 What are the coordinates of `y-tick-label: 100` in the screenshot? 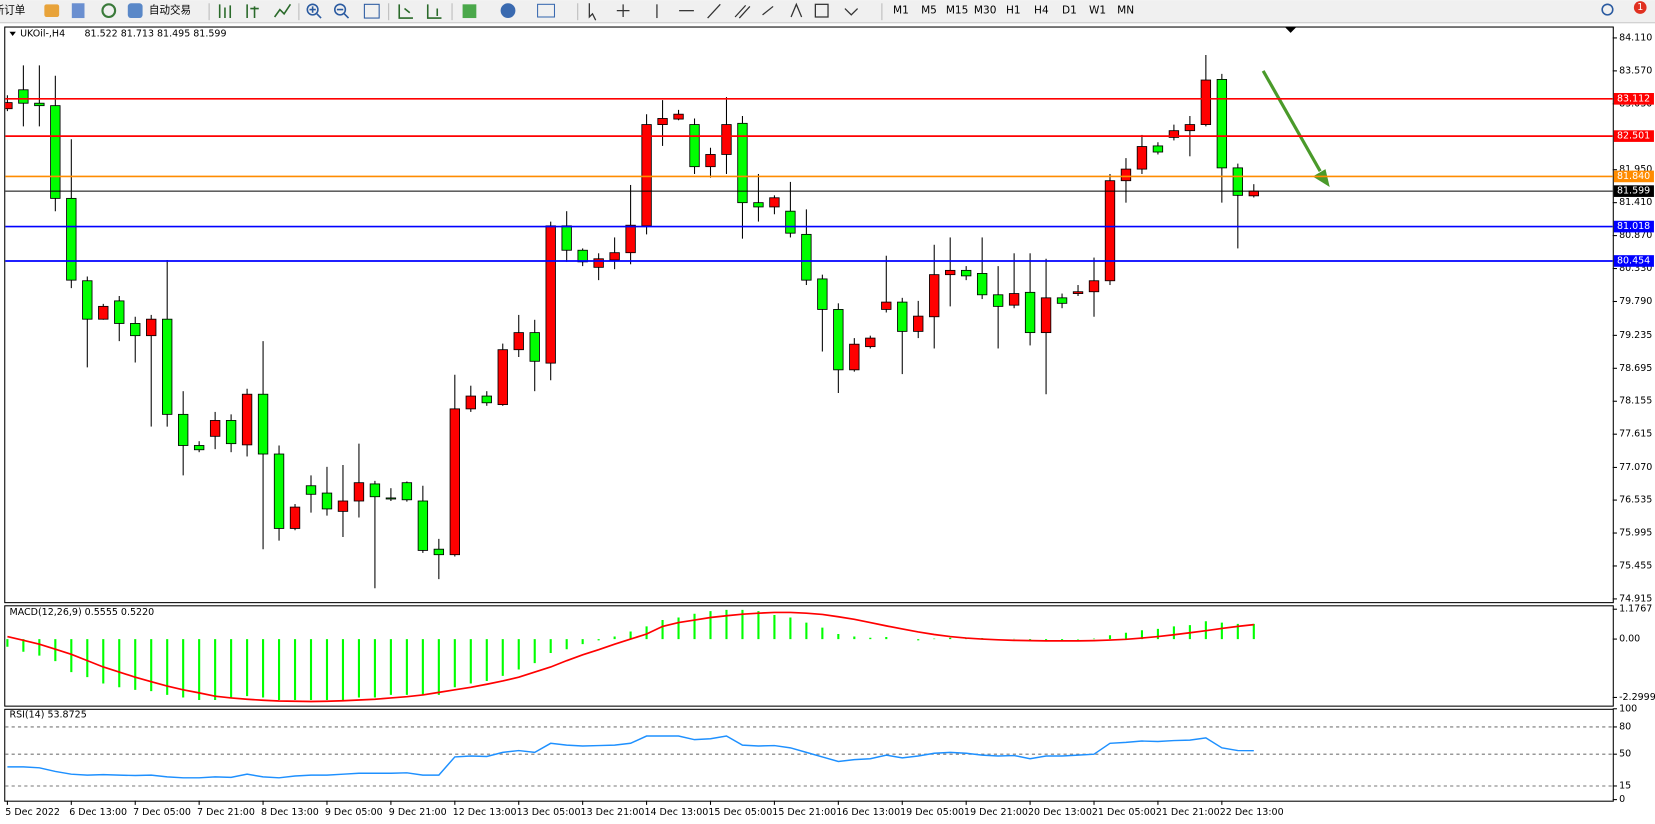 It's located at (1628, 708).